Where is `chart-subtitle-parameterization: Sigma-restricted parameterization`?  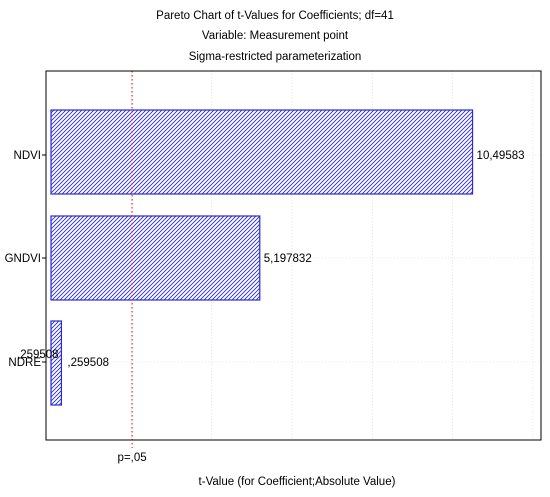
chart-subtitle-parameterization: Sigma-restricted parameterization is located at coordinates (275, 57).